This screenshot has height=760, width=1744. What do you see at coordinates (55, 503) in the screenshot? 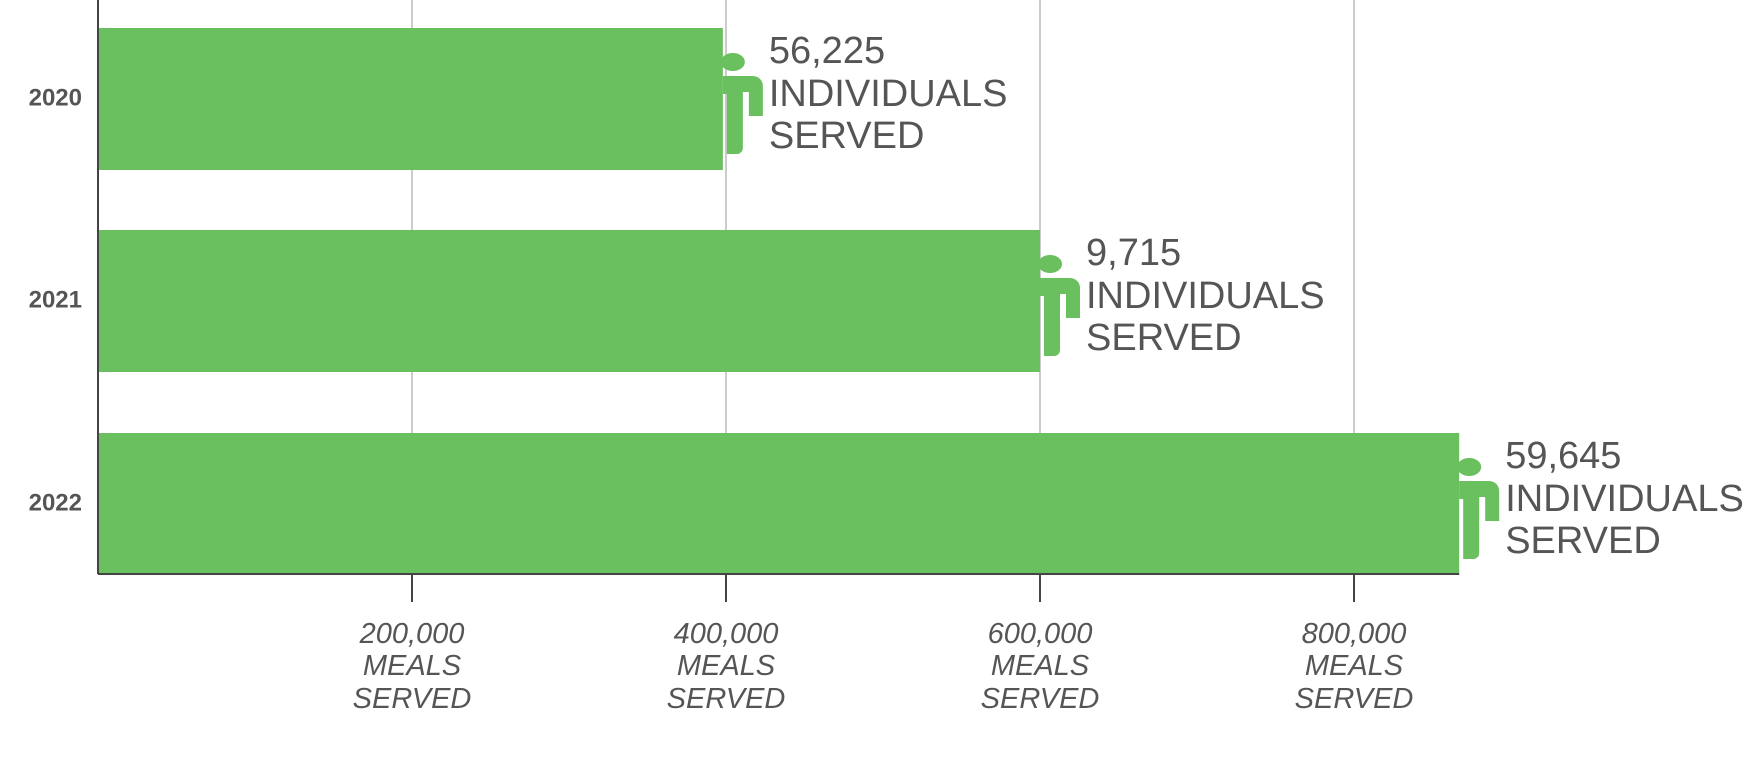
I see `year-label: 2022` at bounding box center [55, 503].